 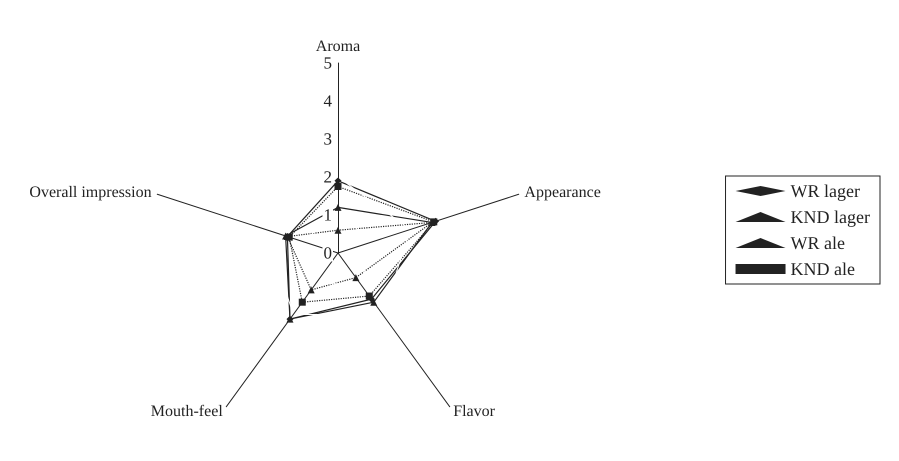 I want to click on spoke-label: Appearance, so click(x=562, y=192).